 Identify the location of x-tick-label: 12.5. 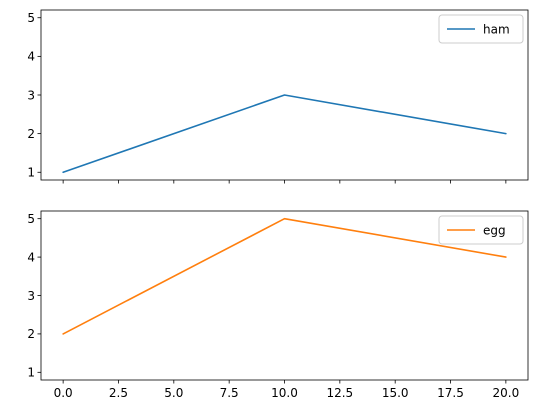
(339, 393).